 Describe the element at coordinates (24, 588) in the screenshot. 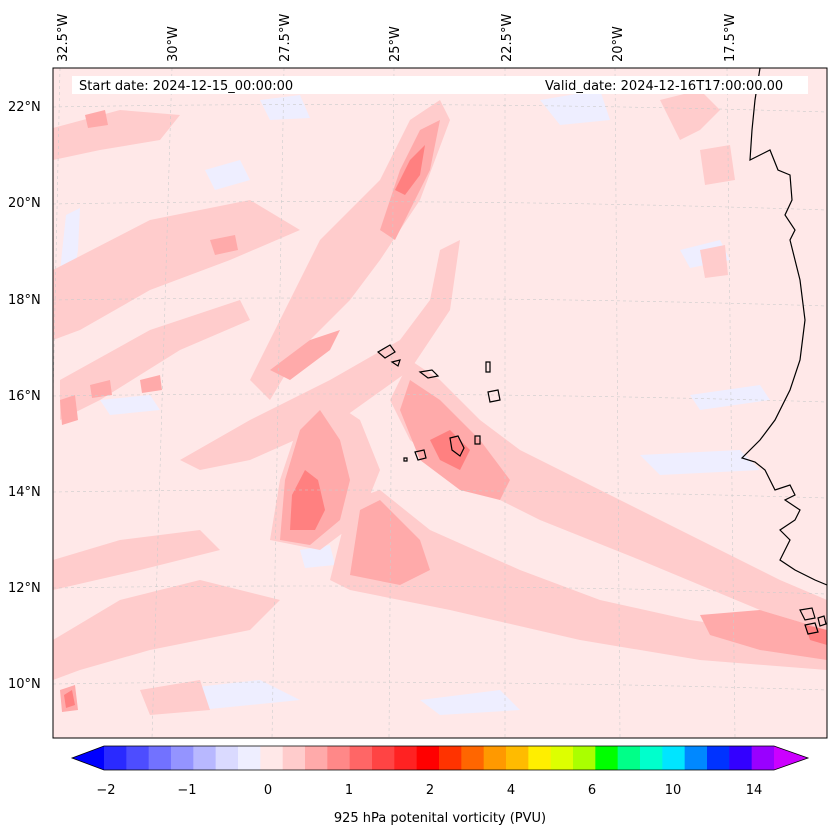

I see `lat-label: 12°N` at that location.